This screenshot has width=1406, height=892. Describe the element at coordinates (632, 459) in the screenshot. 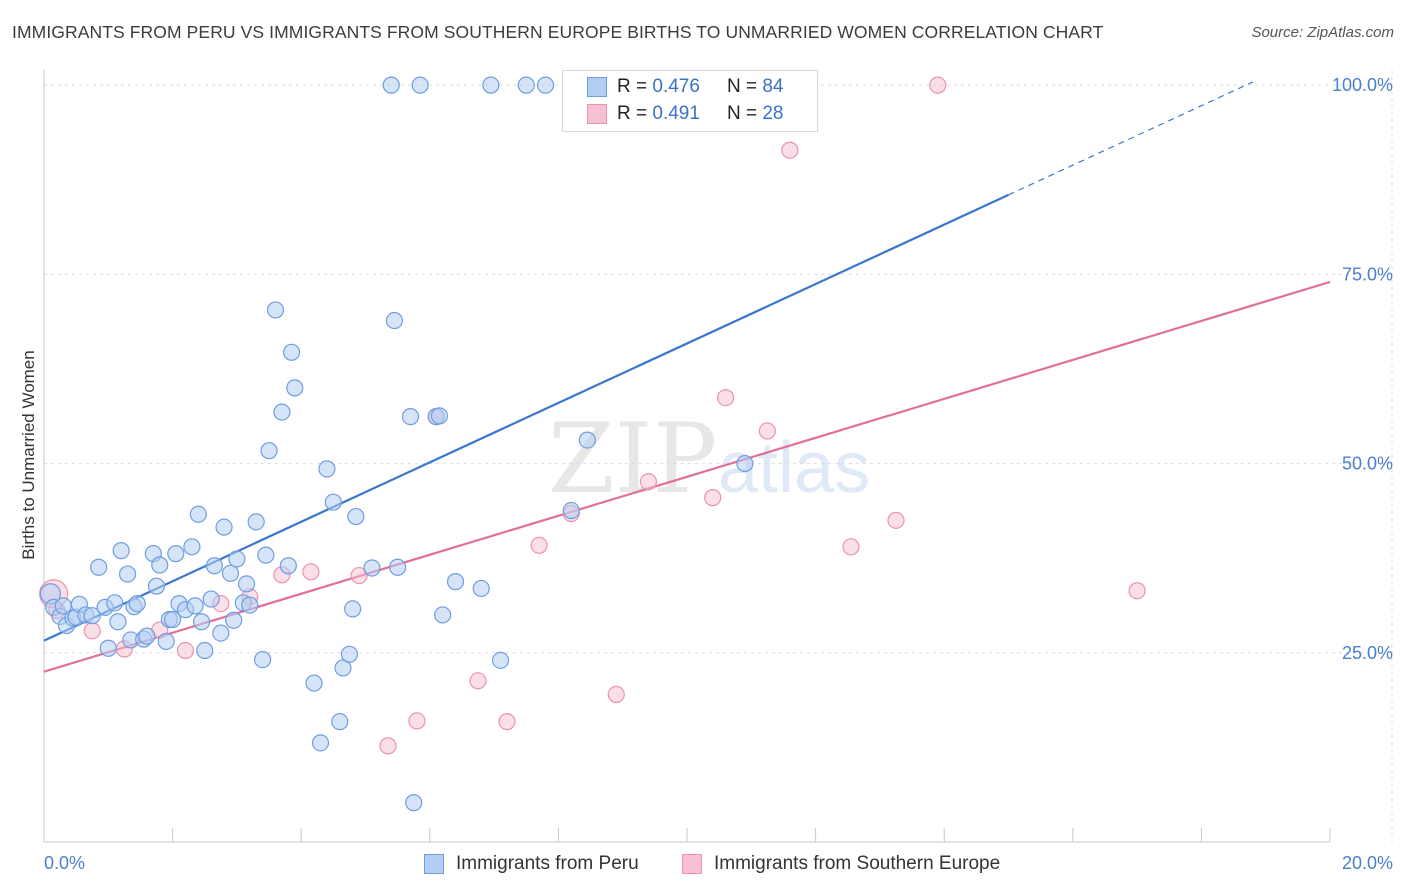

I see `watermark-zip: ZIP` at that location.